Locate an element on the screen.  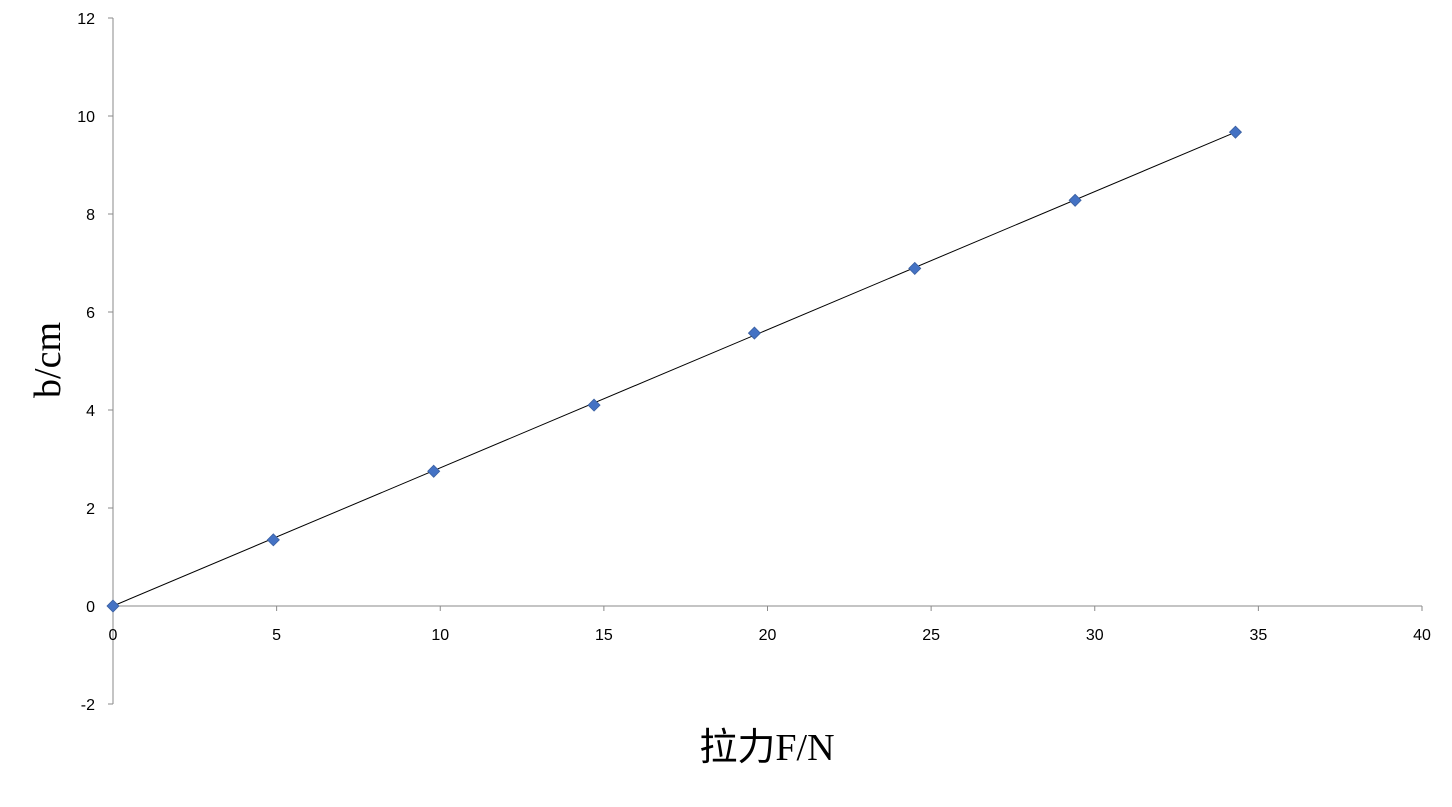
x-tick-label: 20 is located at coordinates (768, 635).